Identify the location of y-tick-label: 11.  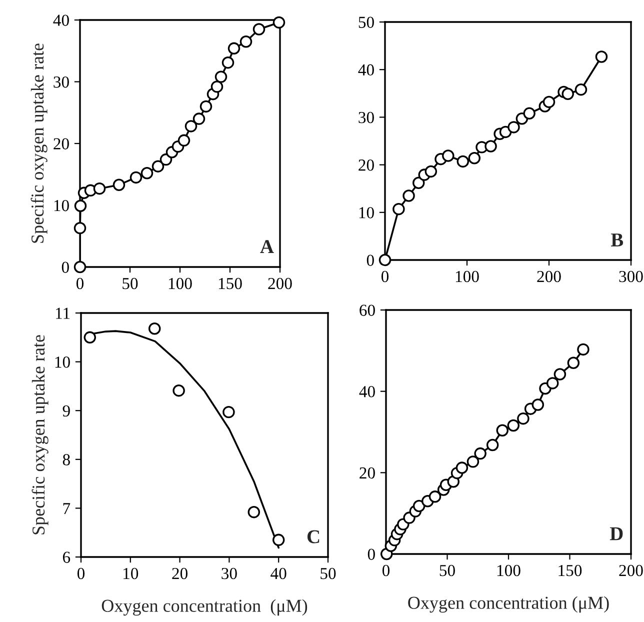
(63, 313).